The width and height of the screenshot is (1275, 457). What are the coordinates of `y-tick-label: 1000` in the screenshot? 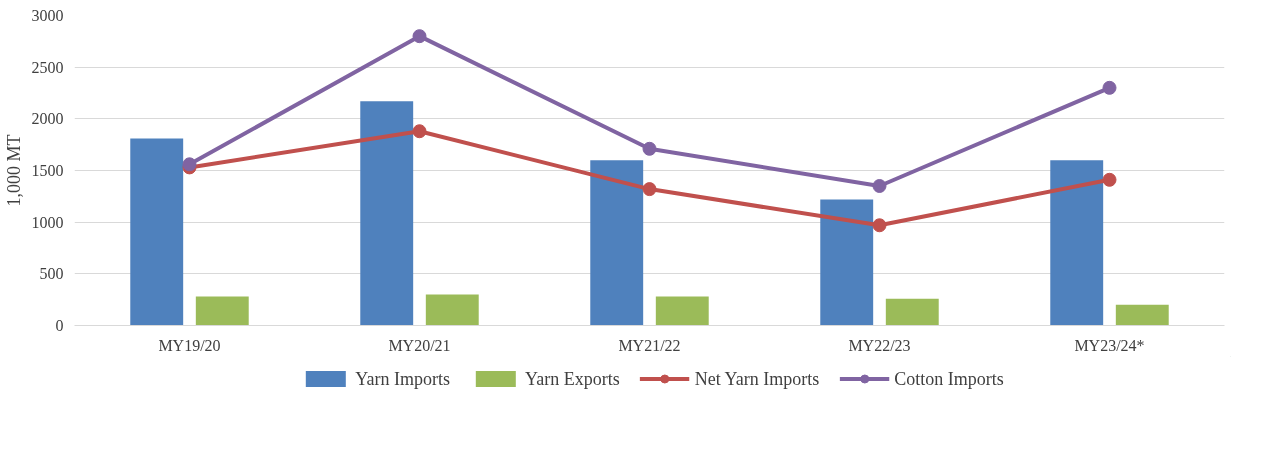 It's located at (47, 222).